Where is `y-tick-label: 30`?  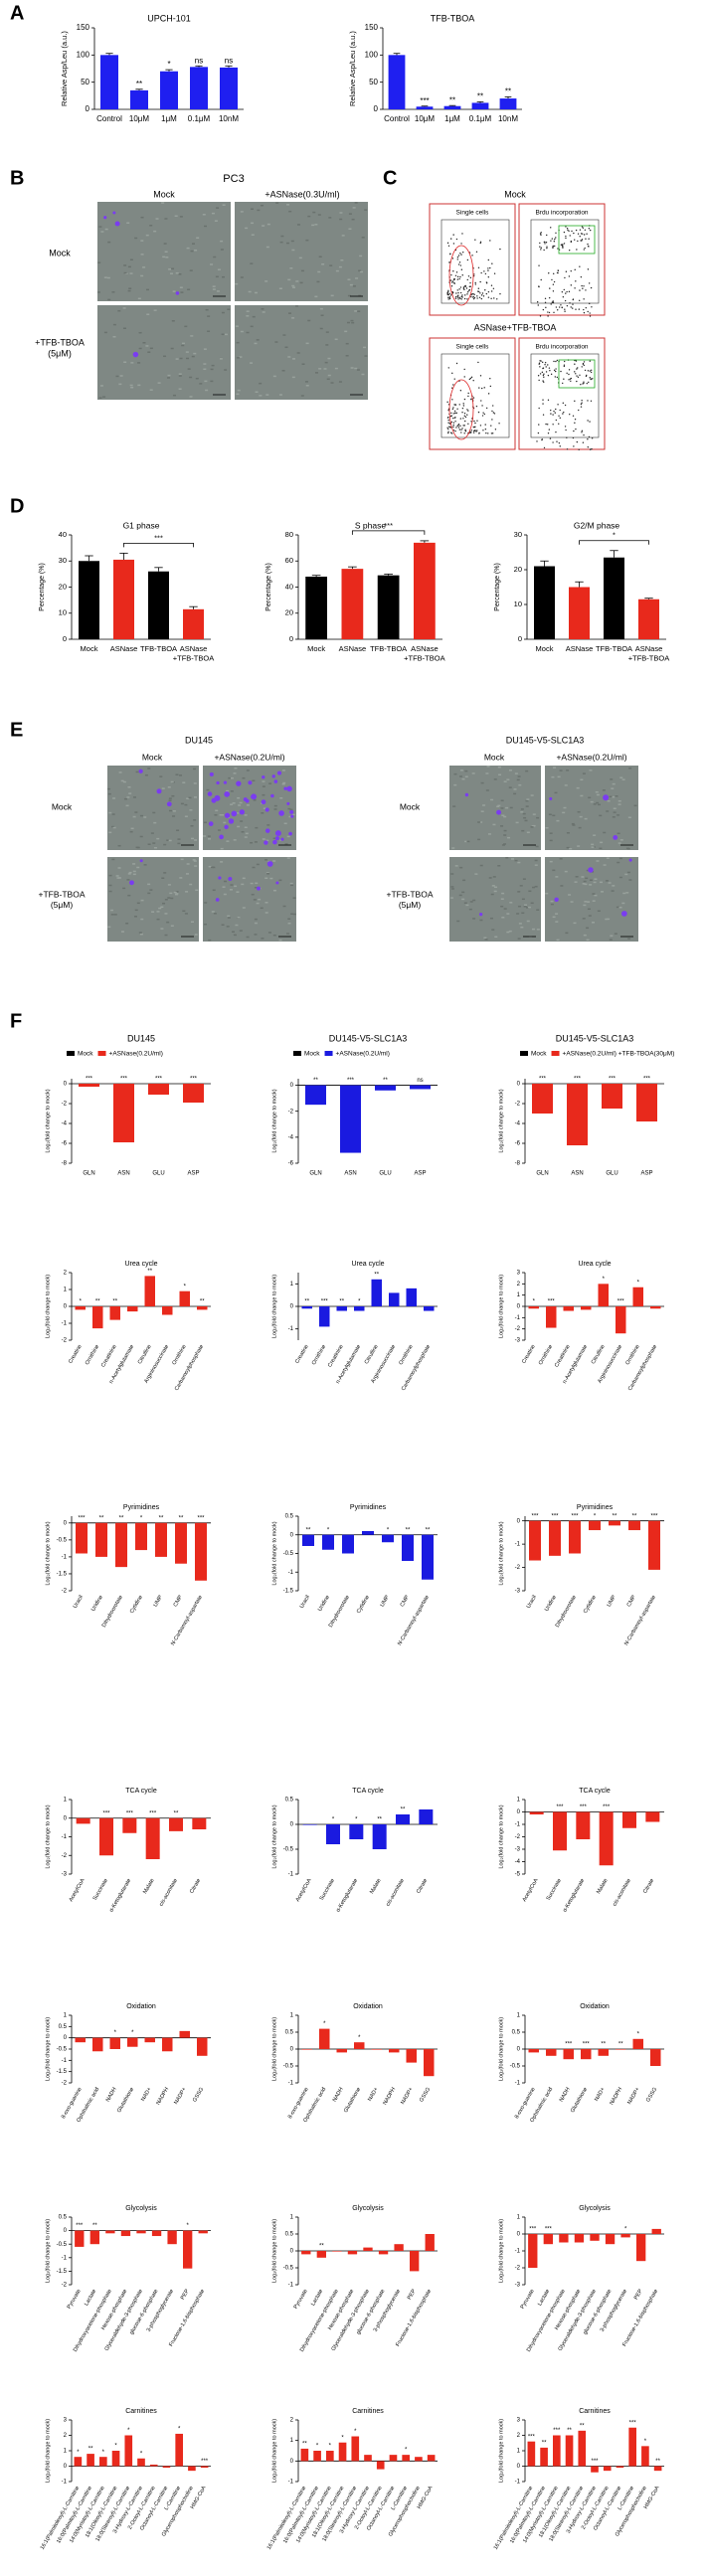 y-tick-label: 30 is located at coordinates (63, 560).